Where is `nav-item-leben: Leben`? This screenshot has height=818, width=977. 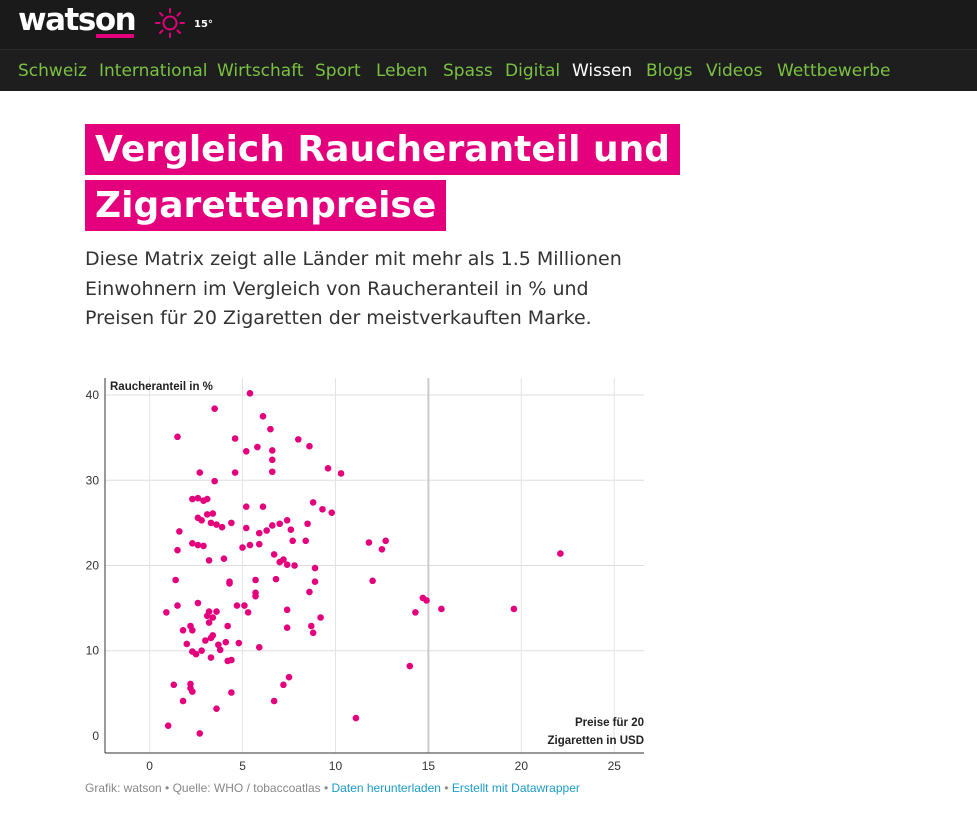 nav-item-leben: Leben is located at coordinates (402, 71).